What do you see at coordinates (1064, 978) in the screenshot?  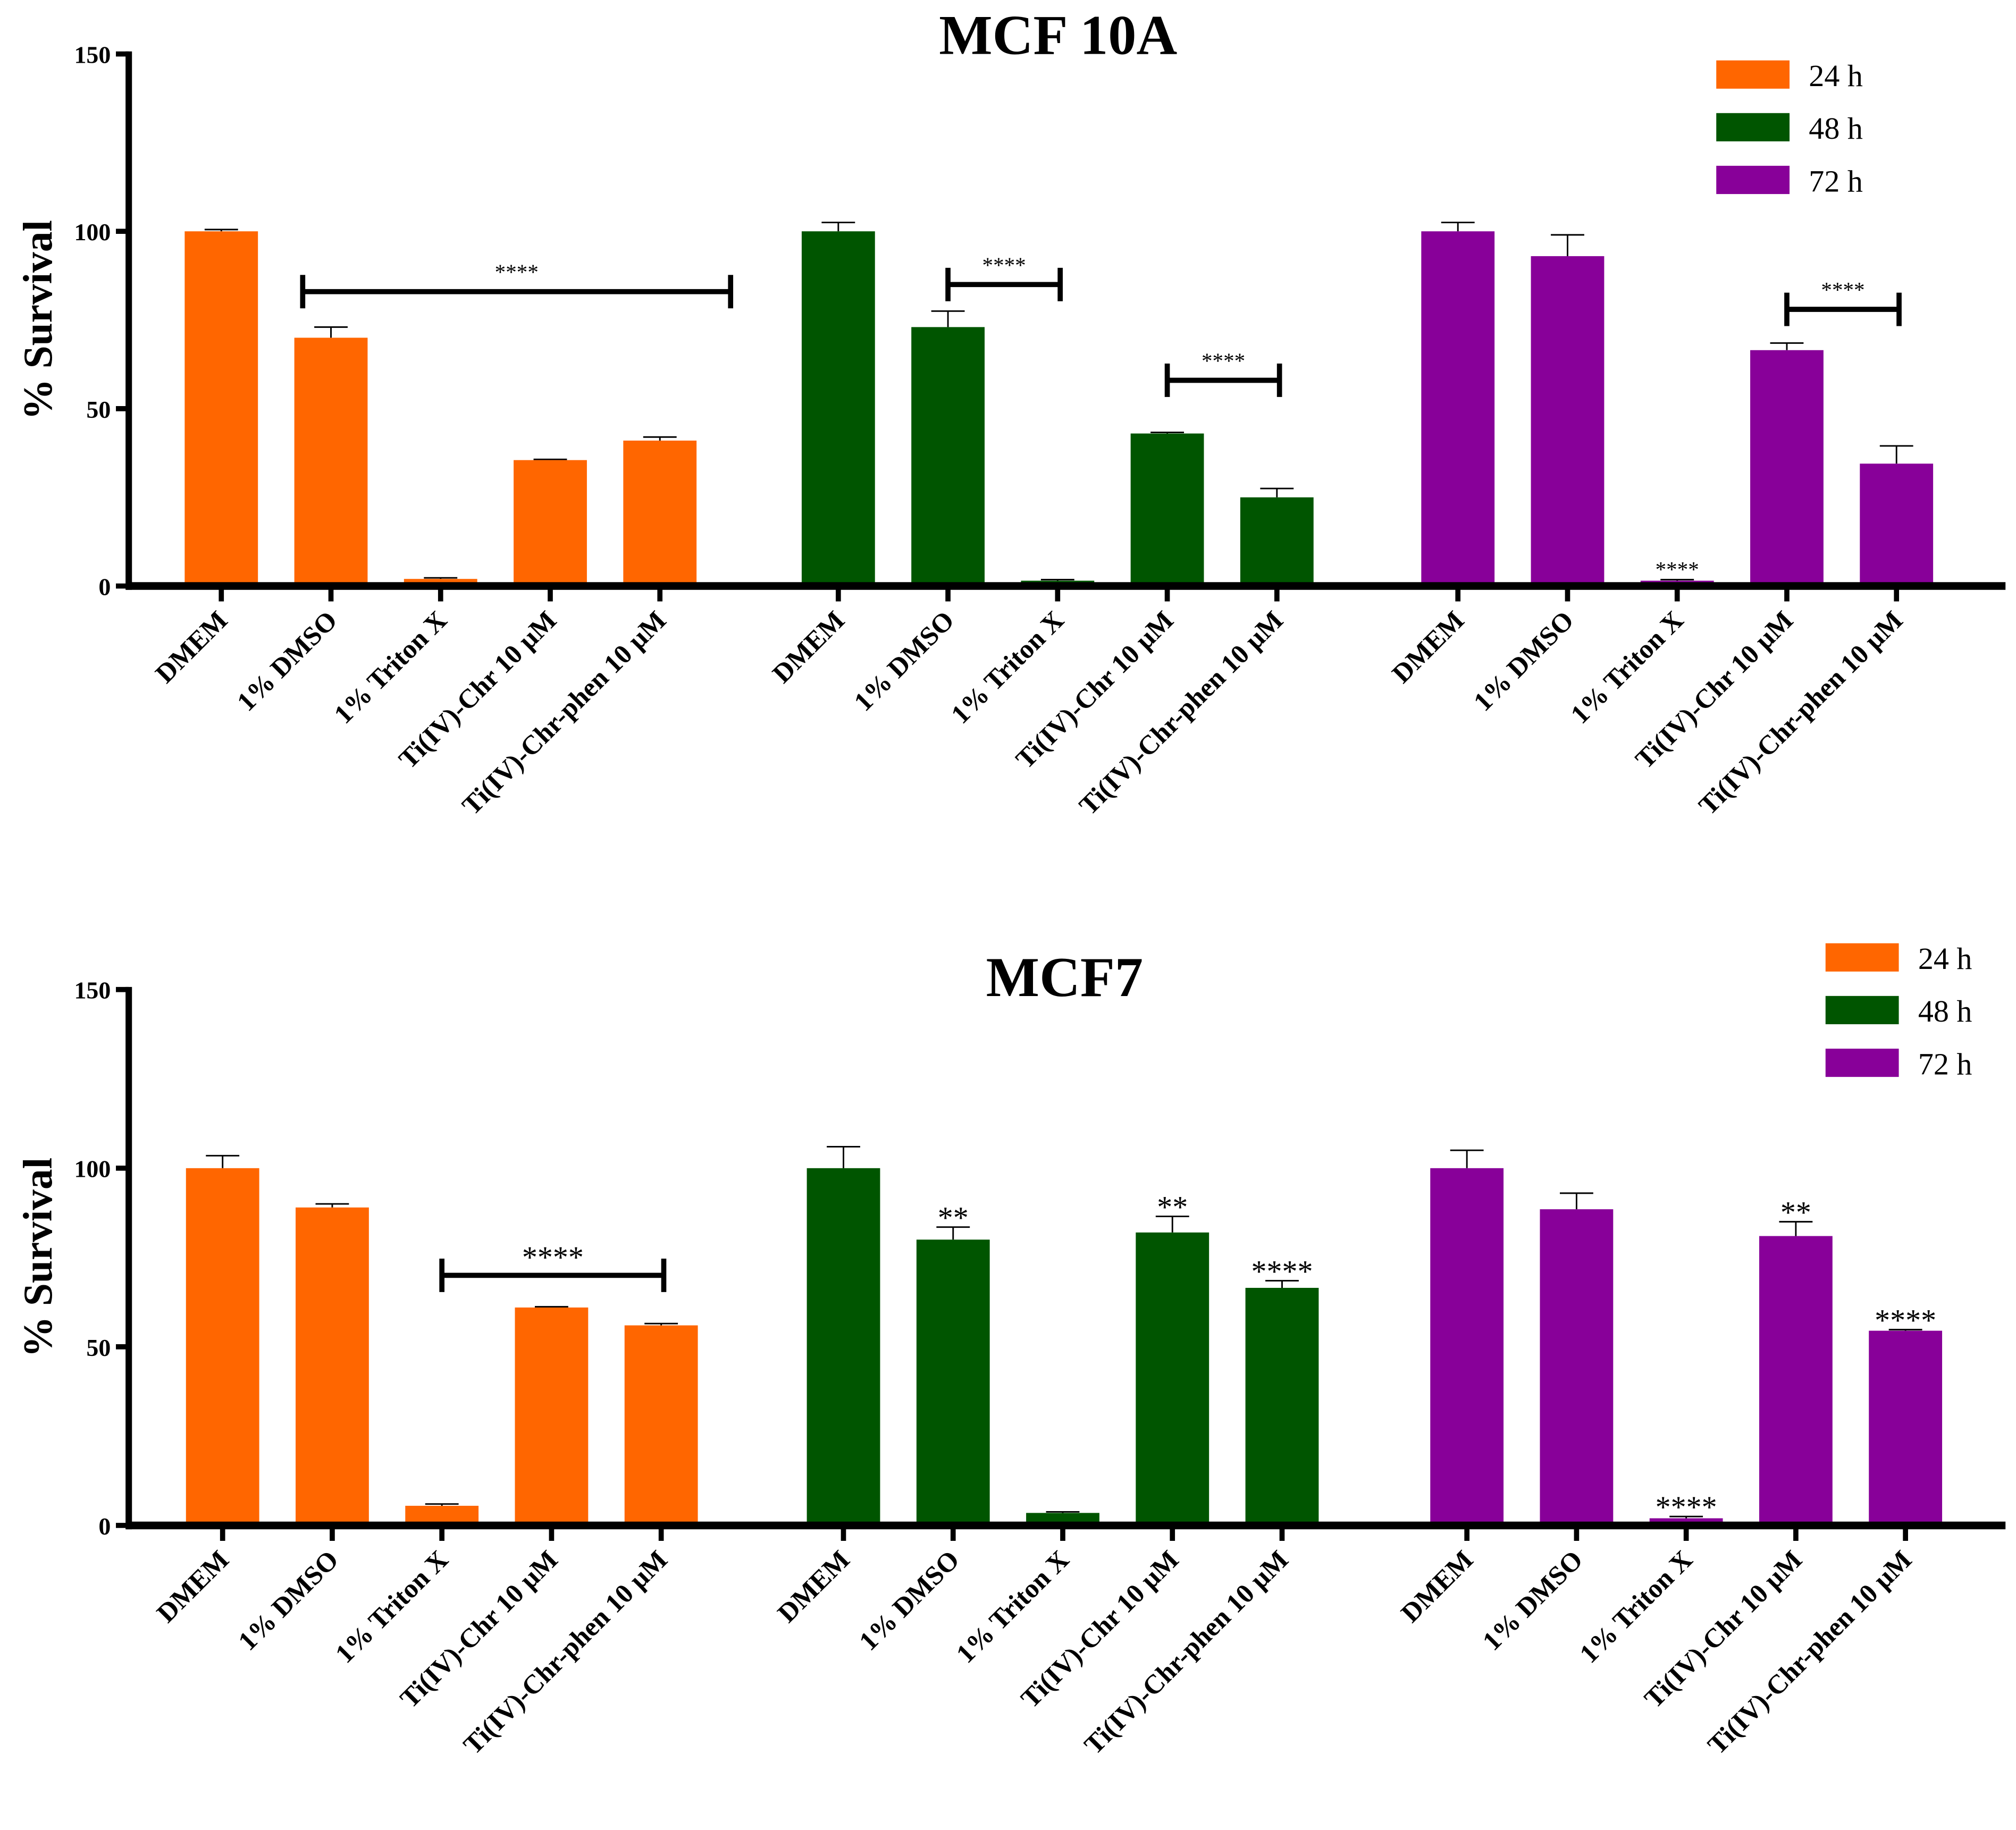 I see `chart-title: MCF7` at bounding box center [1064, 978].